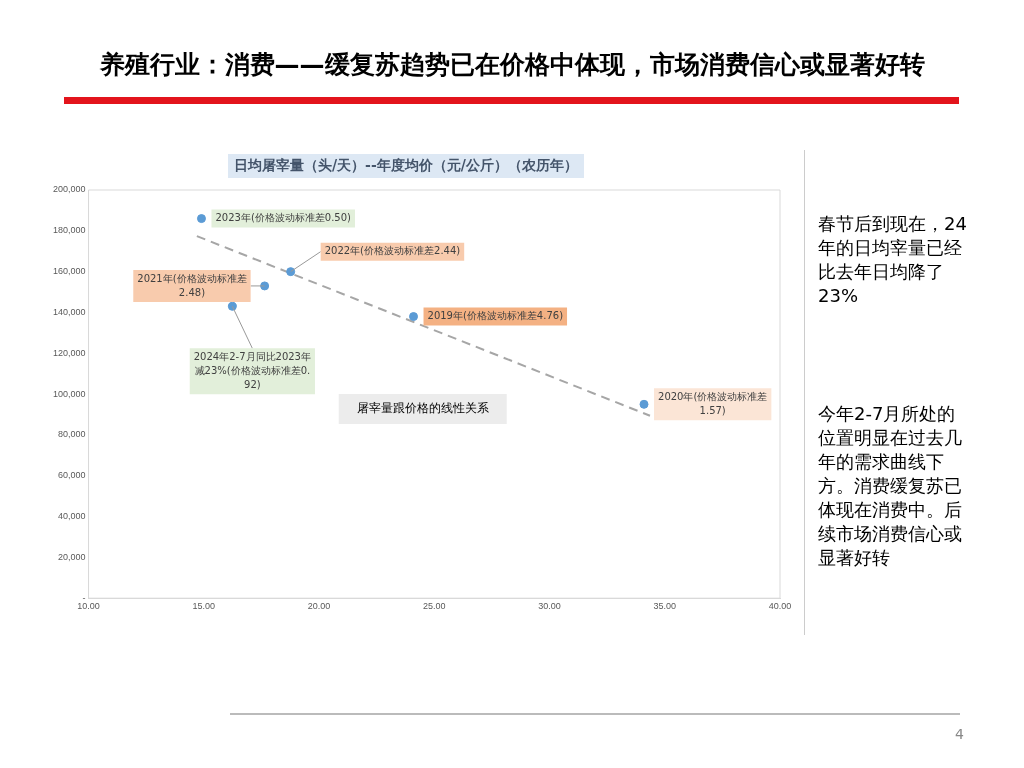  Describe the element at coordinates (495, 316) in the screenshot. I see `annotation: 2019年(价格波动标准差4.76)` at that location.